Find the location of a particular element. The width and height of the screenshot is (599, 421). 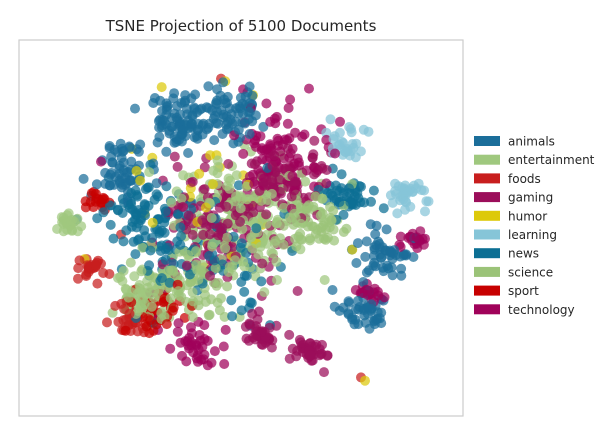

legend-label-foods: foods is located at coordinates (524, 179).